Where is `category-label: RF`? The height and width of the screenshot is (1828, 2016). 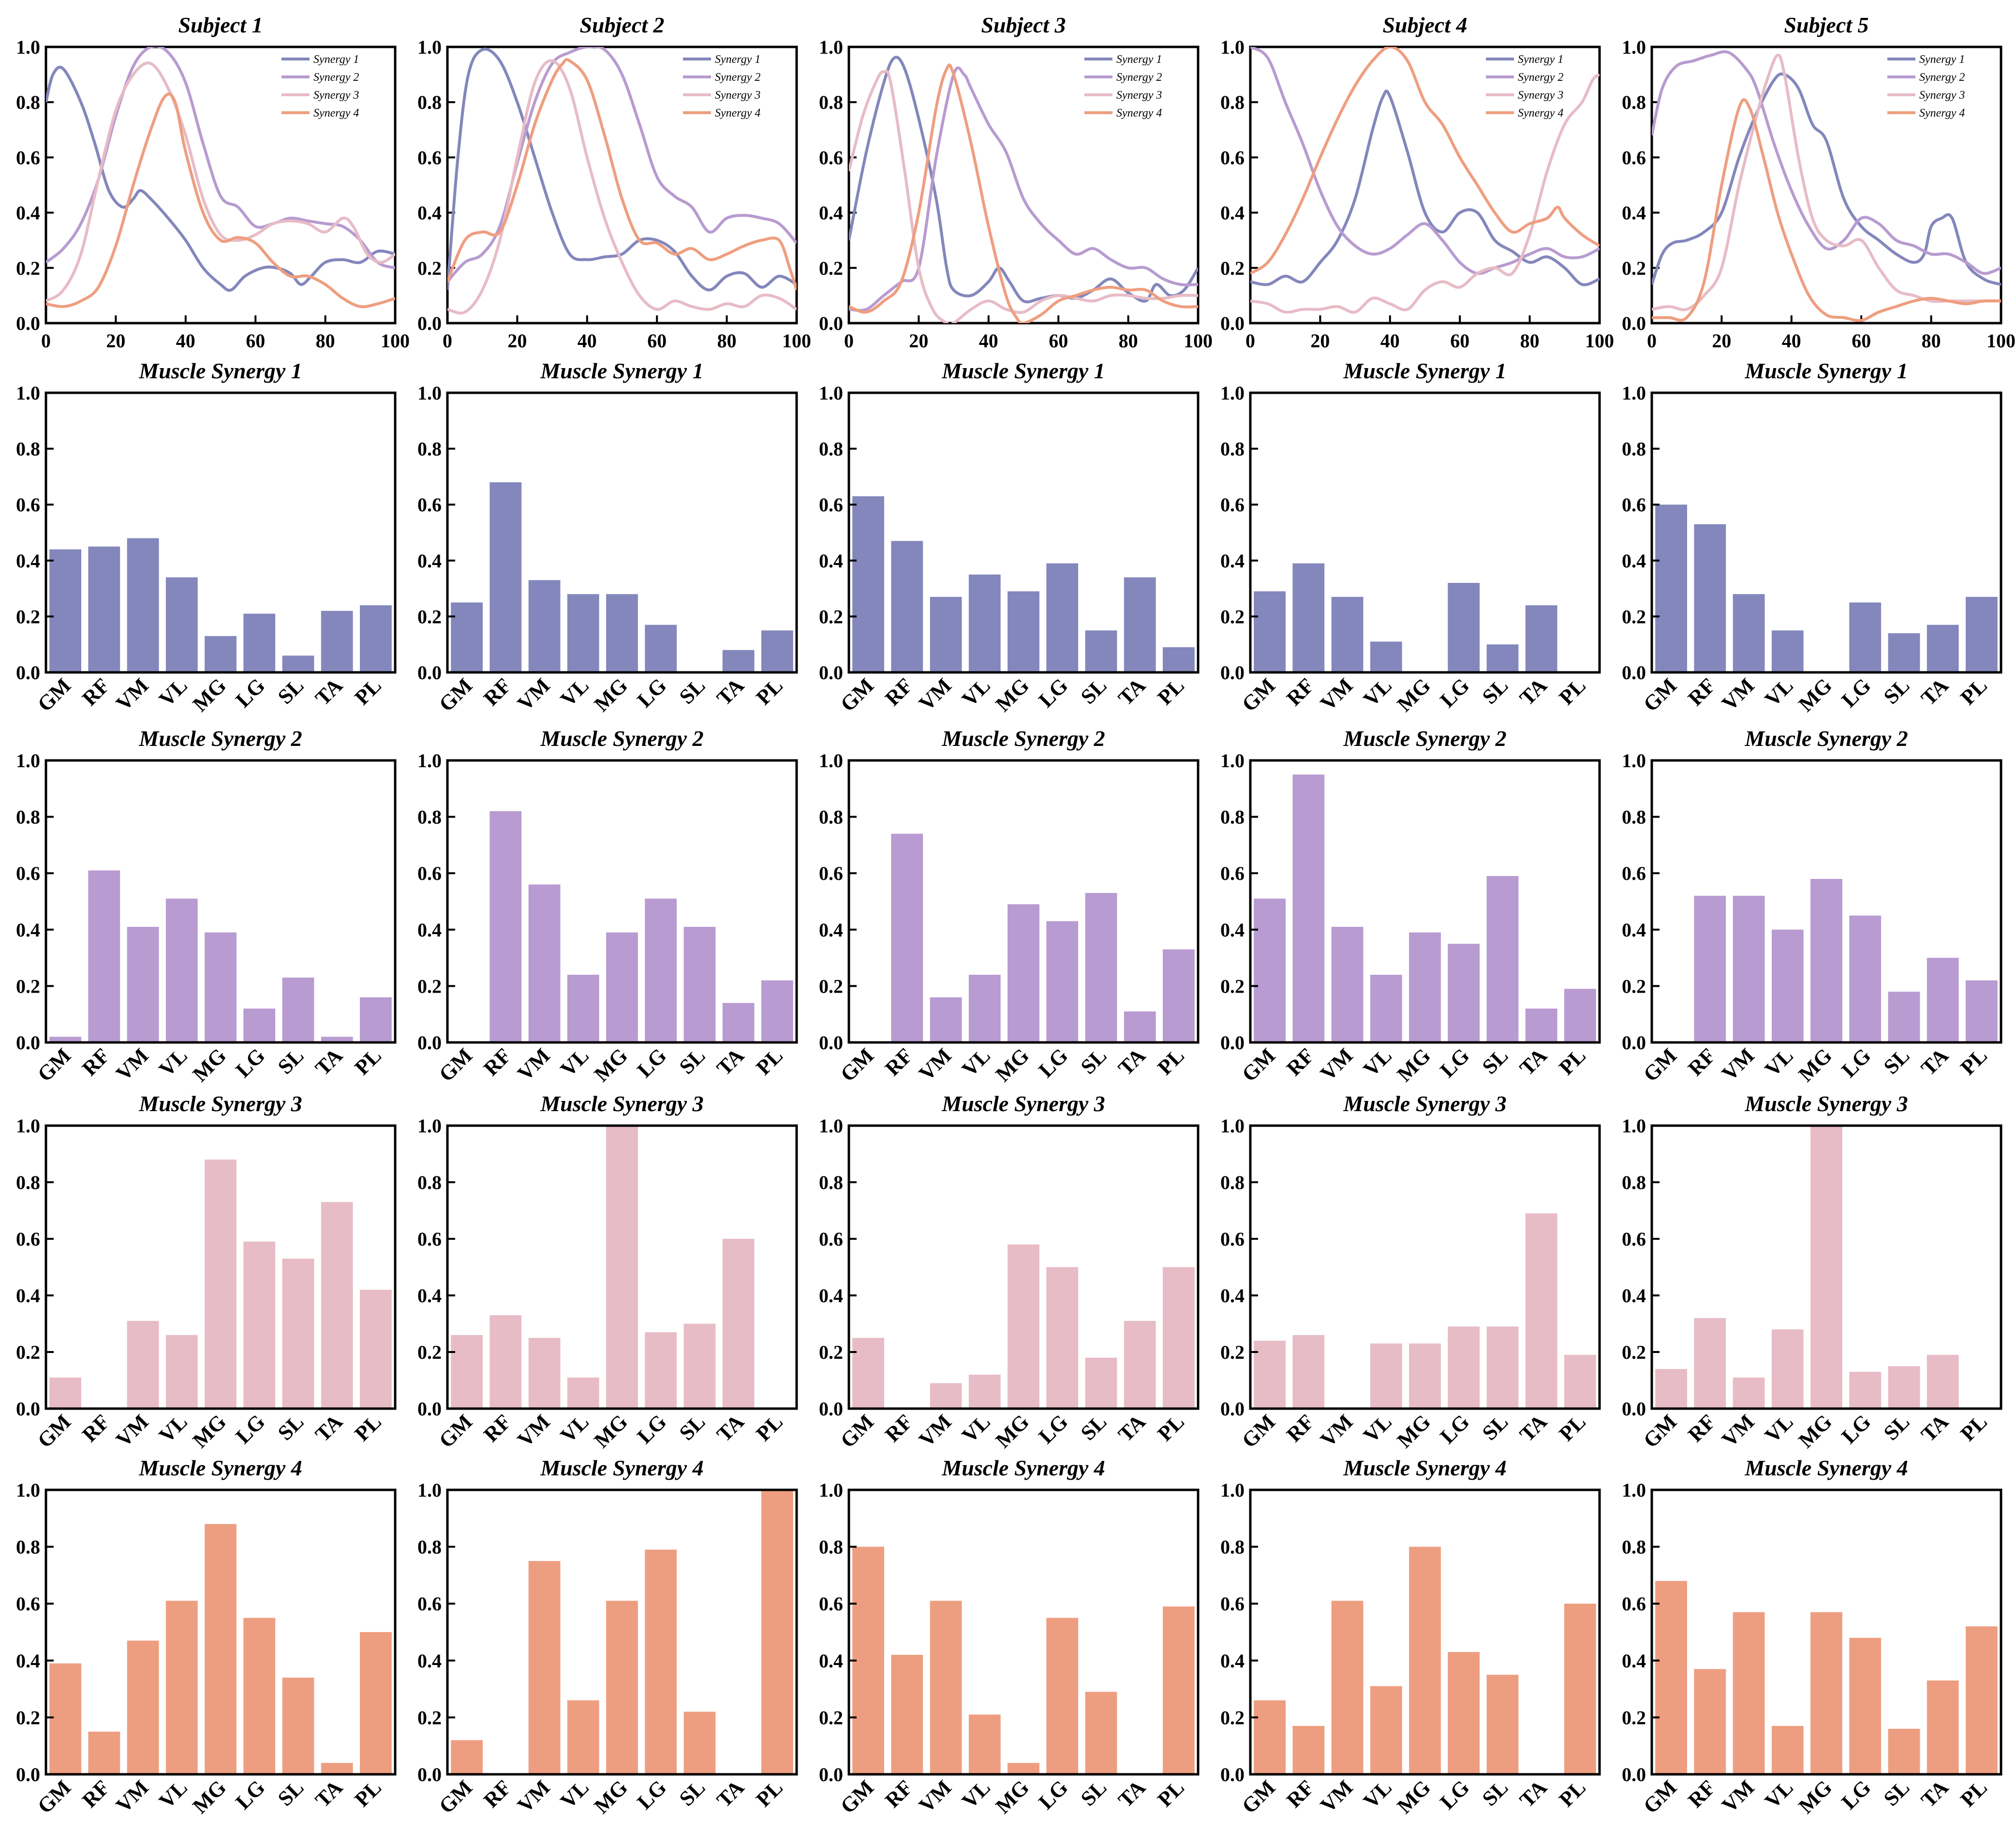 category-label: RF is located at coordinates (1300, 1793).